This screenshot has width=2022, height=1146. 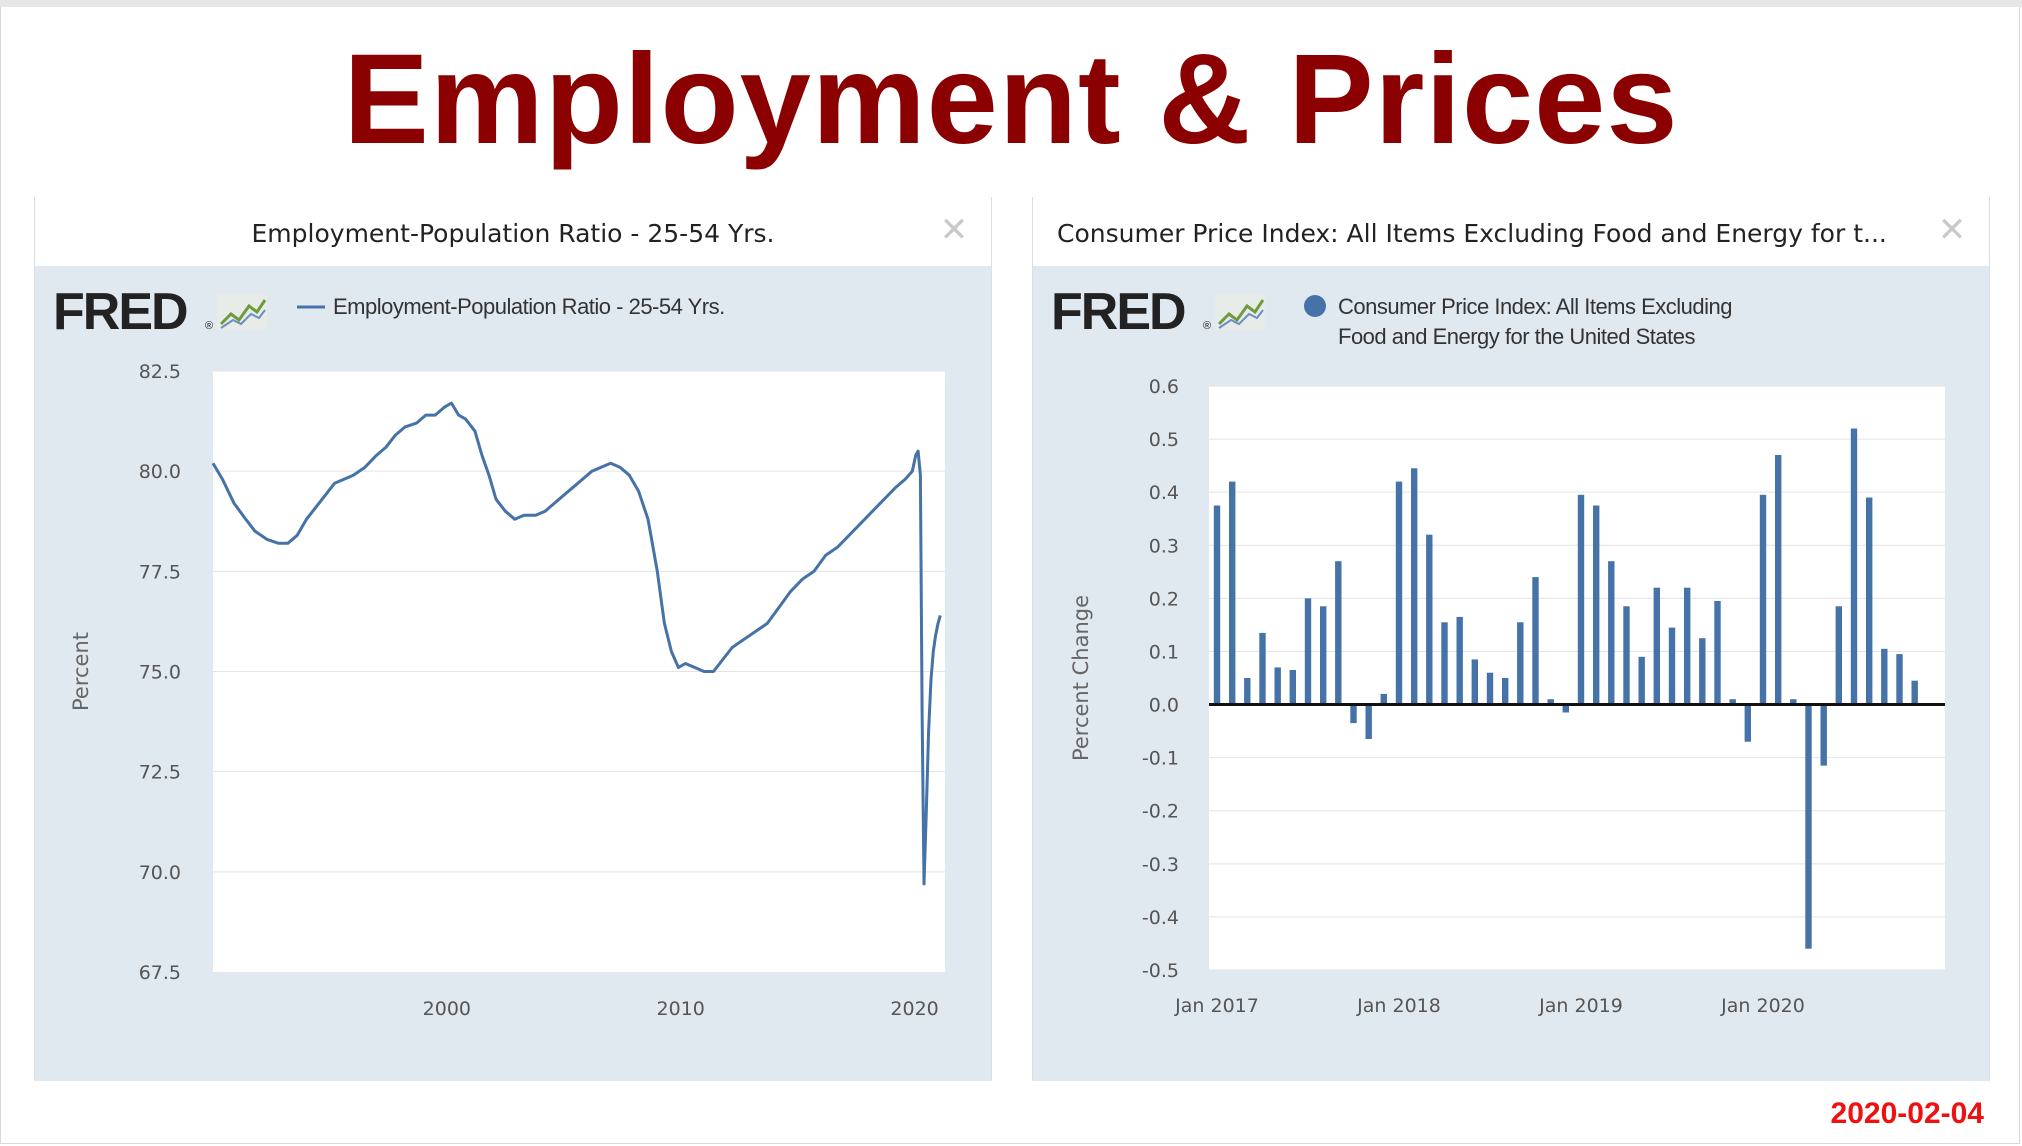 I want to click on y-tick-label: 0.5, so click(x=1164, y=440).